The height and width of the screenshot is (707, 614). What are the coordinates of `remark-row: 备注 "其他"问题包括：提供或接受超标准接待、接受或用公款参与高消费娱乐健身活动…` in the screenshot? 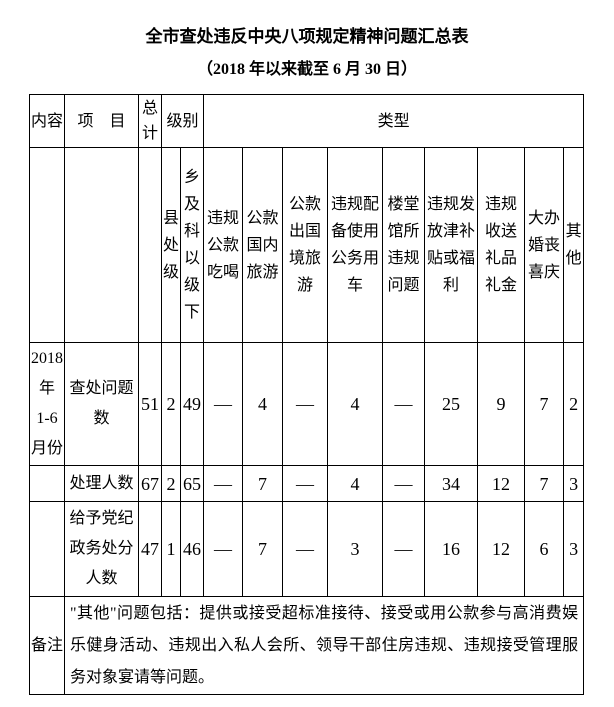 It's located at (307, 645).